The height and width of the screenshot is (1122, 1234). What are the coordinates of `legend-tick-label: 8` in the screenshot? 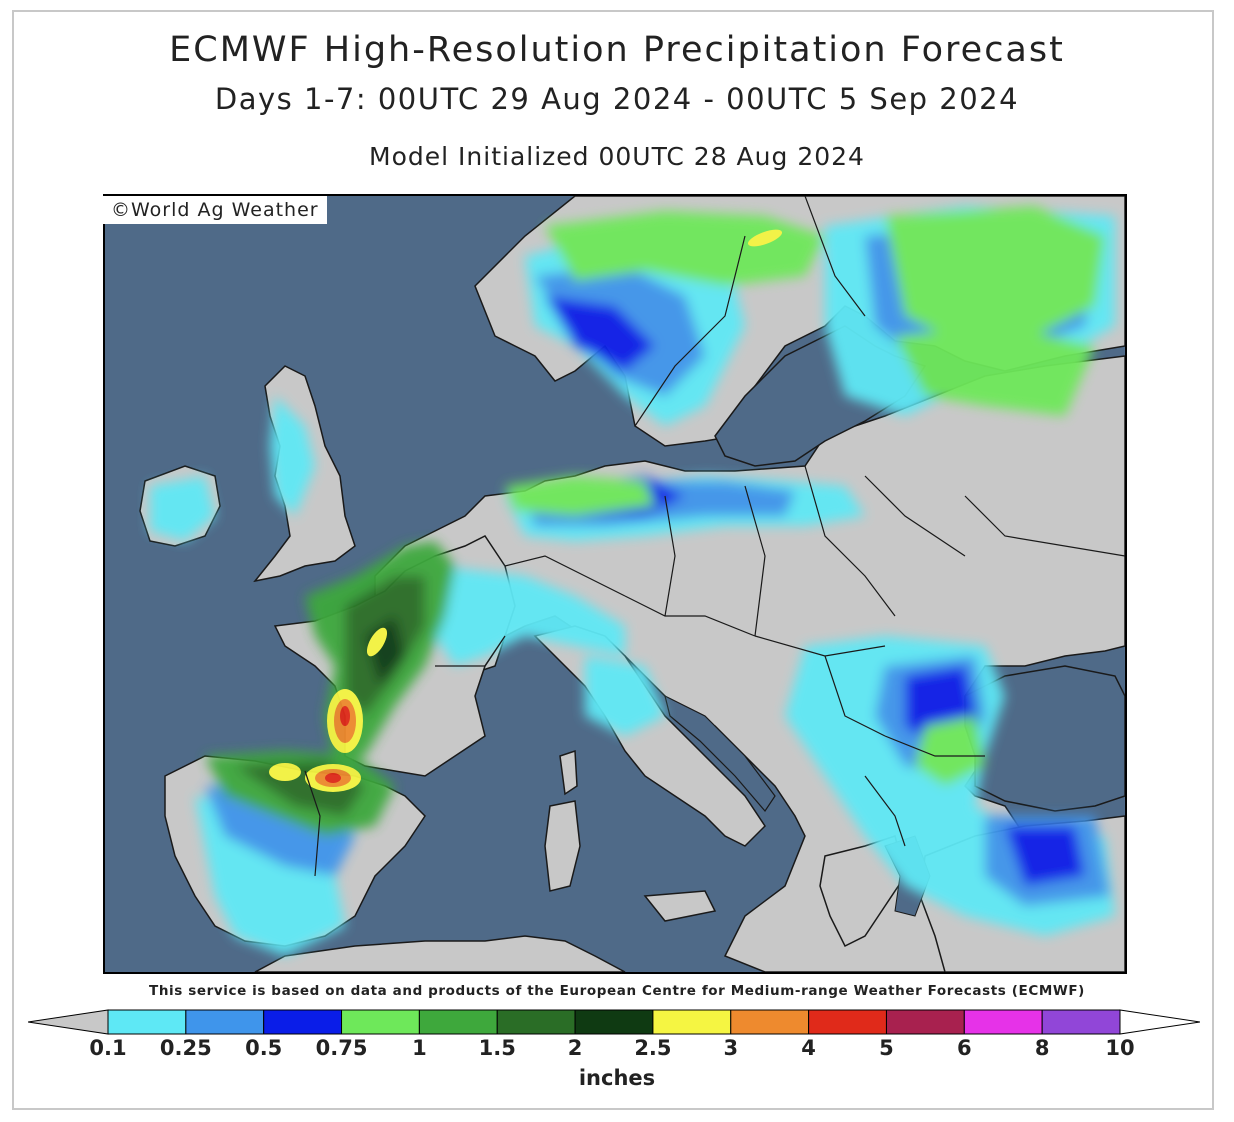 It's located at (1042, 1048).